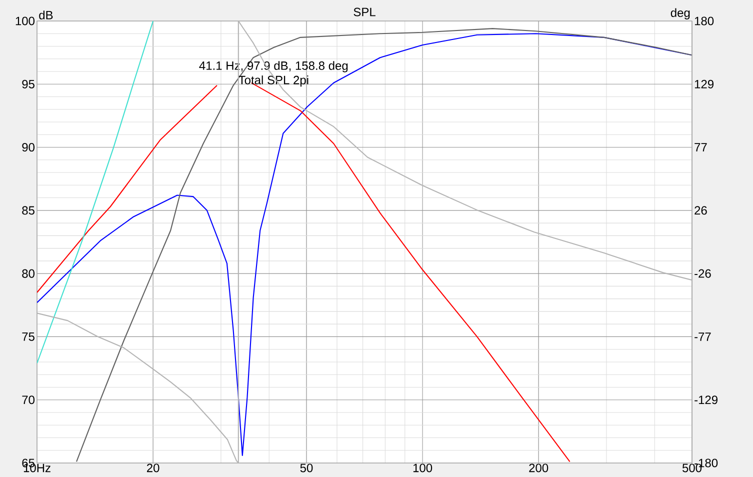  What do you see at coordinates (702, 336) in the screenshot?
I see `y2-tick-label: -77` at bounding box center [702, 336].